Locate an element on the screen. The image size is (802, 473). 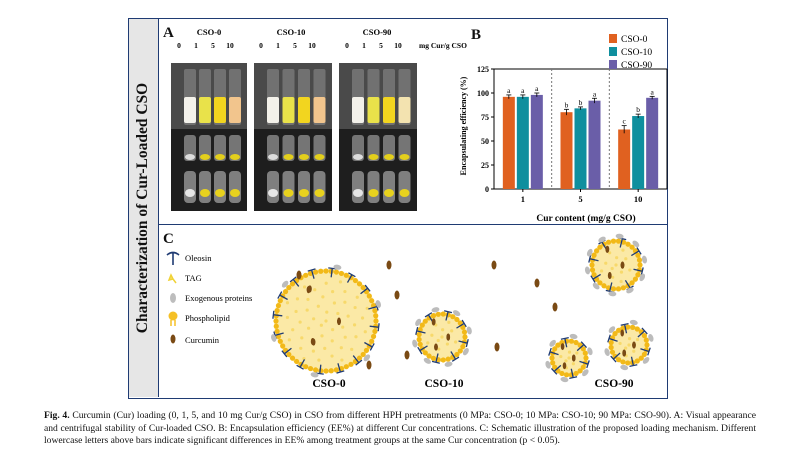
droplet-cso-90-b is located at coordinates (569, 358).